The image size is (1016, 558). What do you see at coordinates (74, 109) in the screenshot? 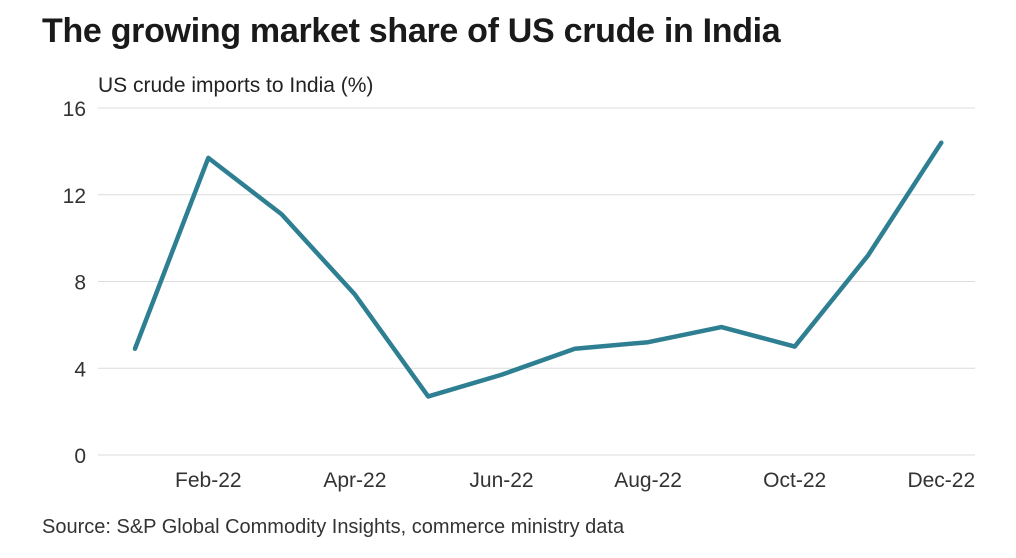
I see `y-tick-label: 16` at bounding box center [74, 109].